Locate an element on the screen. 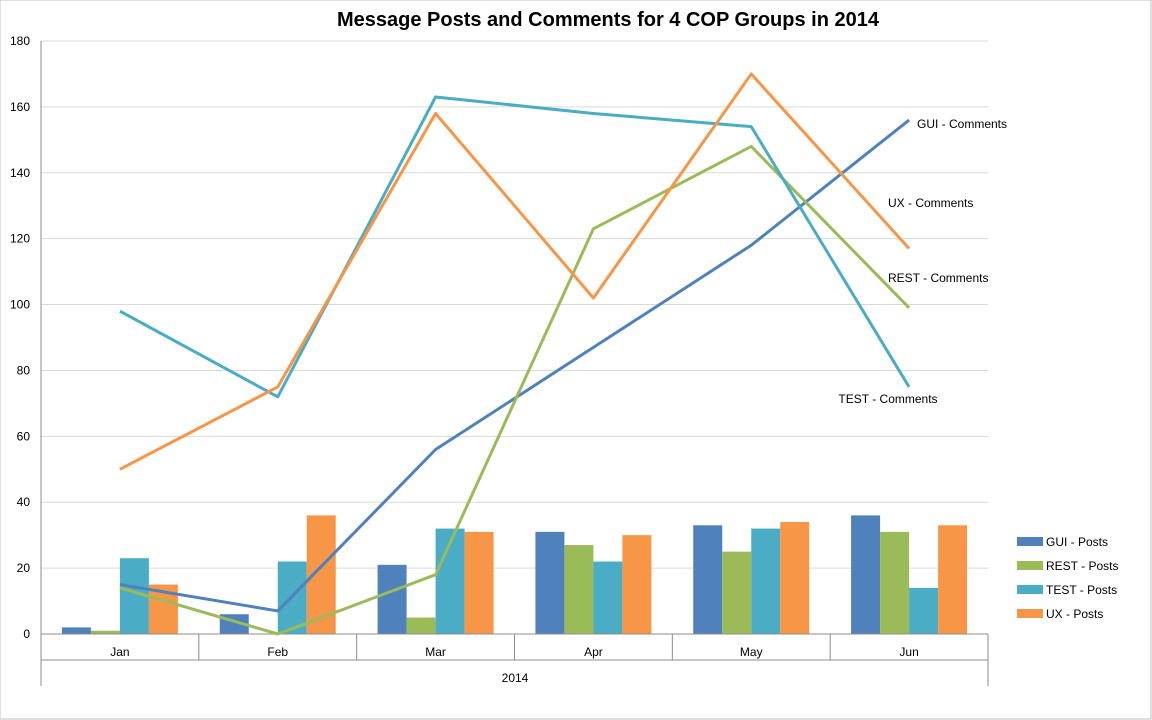  x-tick-label: Mar is located at coordinates (435, 652).